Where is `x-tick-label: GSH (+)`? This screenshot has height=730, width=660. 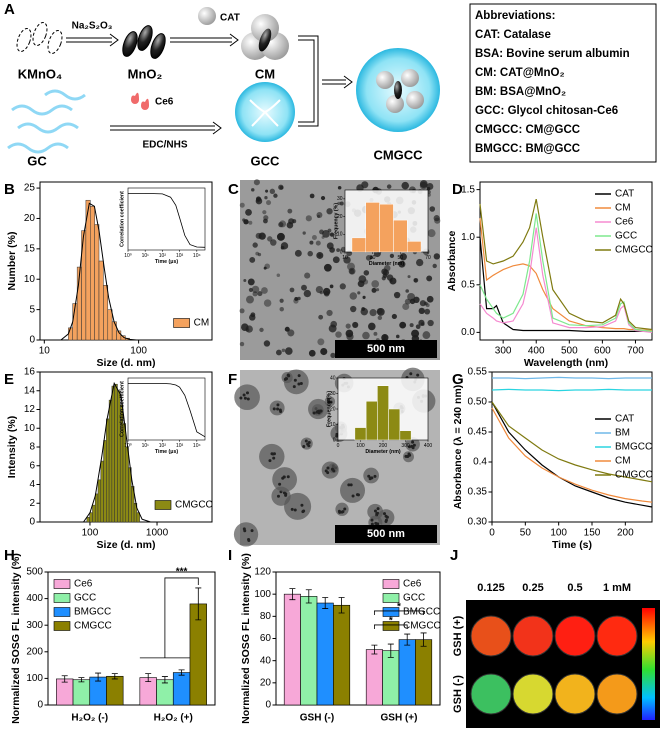
x-tick-label: GSH (+) is located at coordinates (399, 718).